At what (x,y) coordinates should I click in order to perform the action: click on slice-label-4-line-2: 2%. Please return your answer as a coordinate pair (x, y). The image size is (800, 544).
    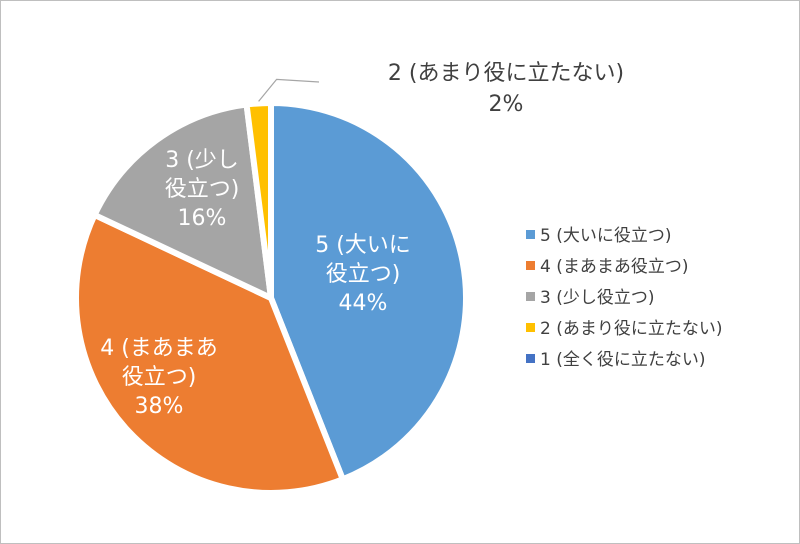
    Looking at the image, I should click on (506, 104).